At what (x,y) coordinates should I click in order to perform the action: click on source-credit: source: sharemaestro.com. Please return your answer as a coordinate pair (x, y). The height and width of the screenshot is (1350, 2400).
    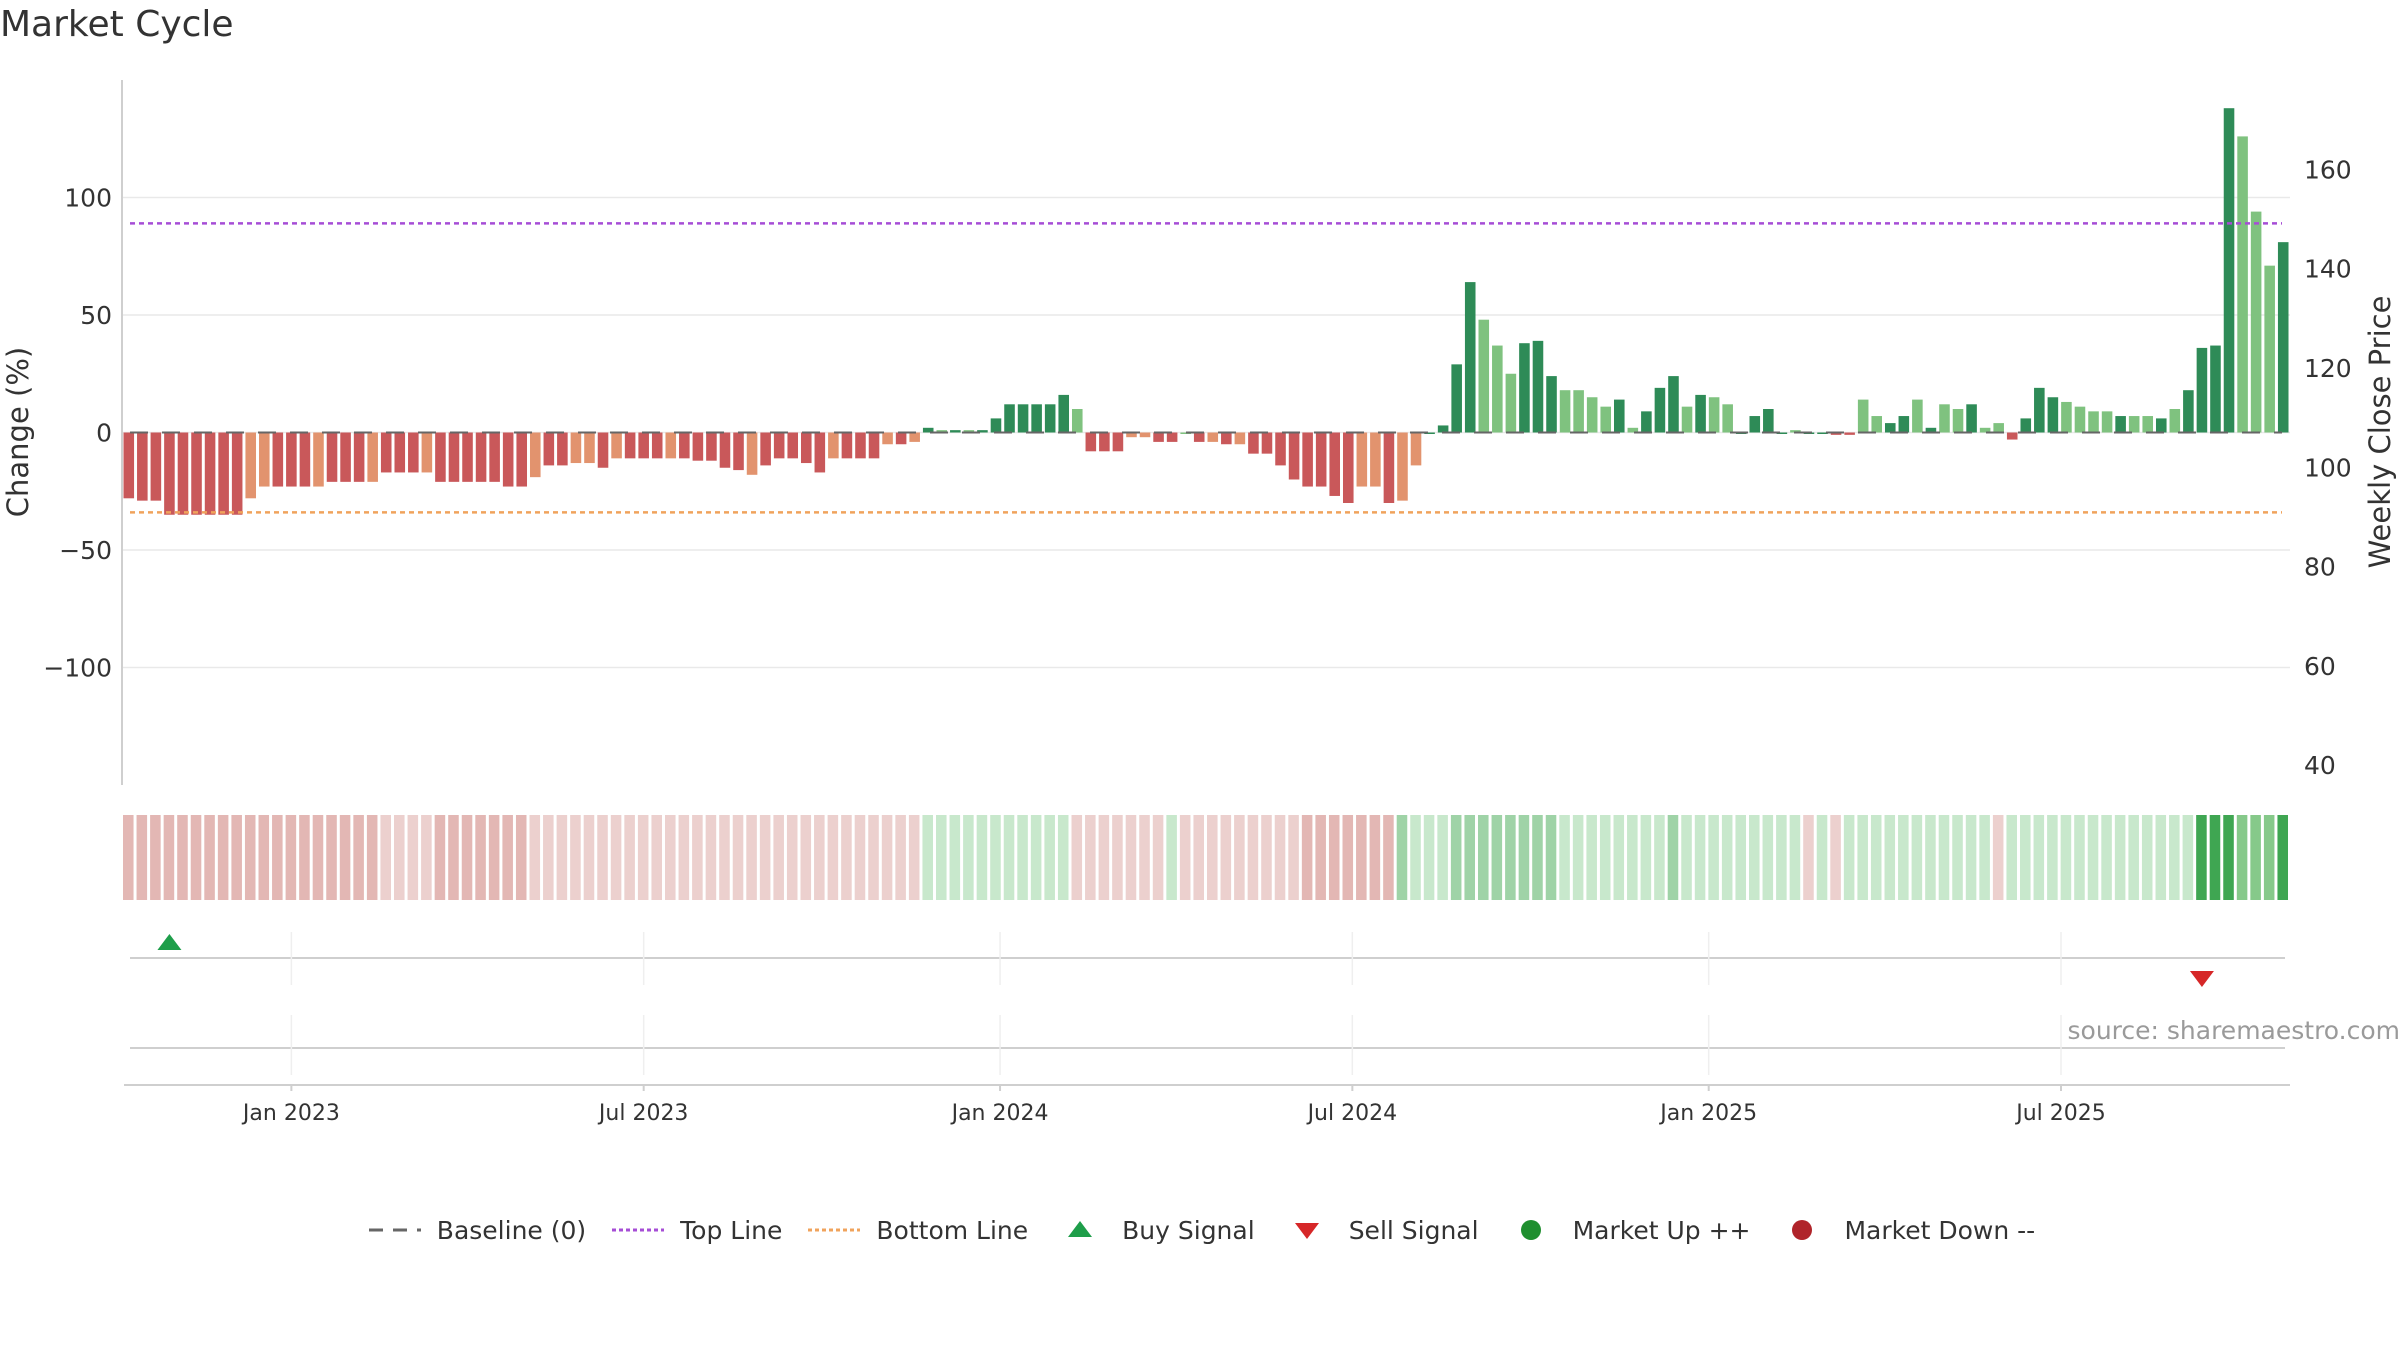
    Looking at the image, I should click on (2233, 1030).